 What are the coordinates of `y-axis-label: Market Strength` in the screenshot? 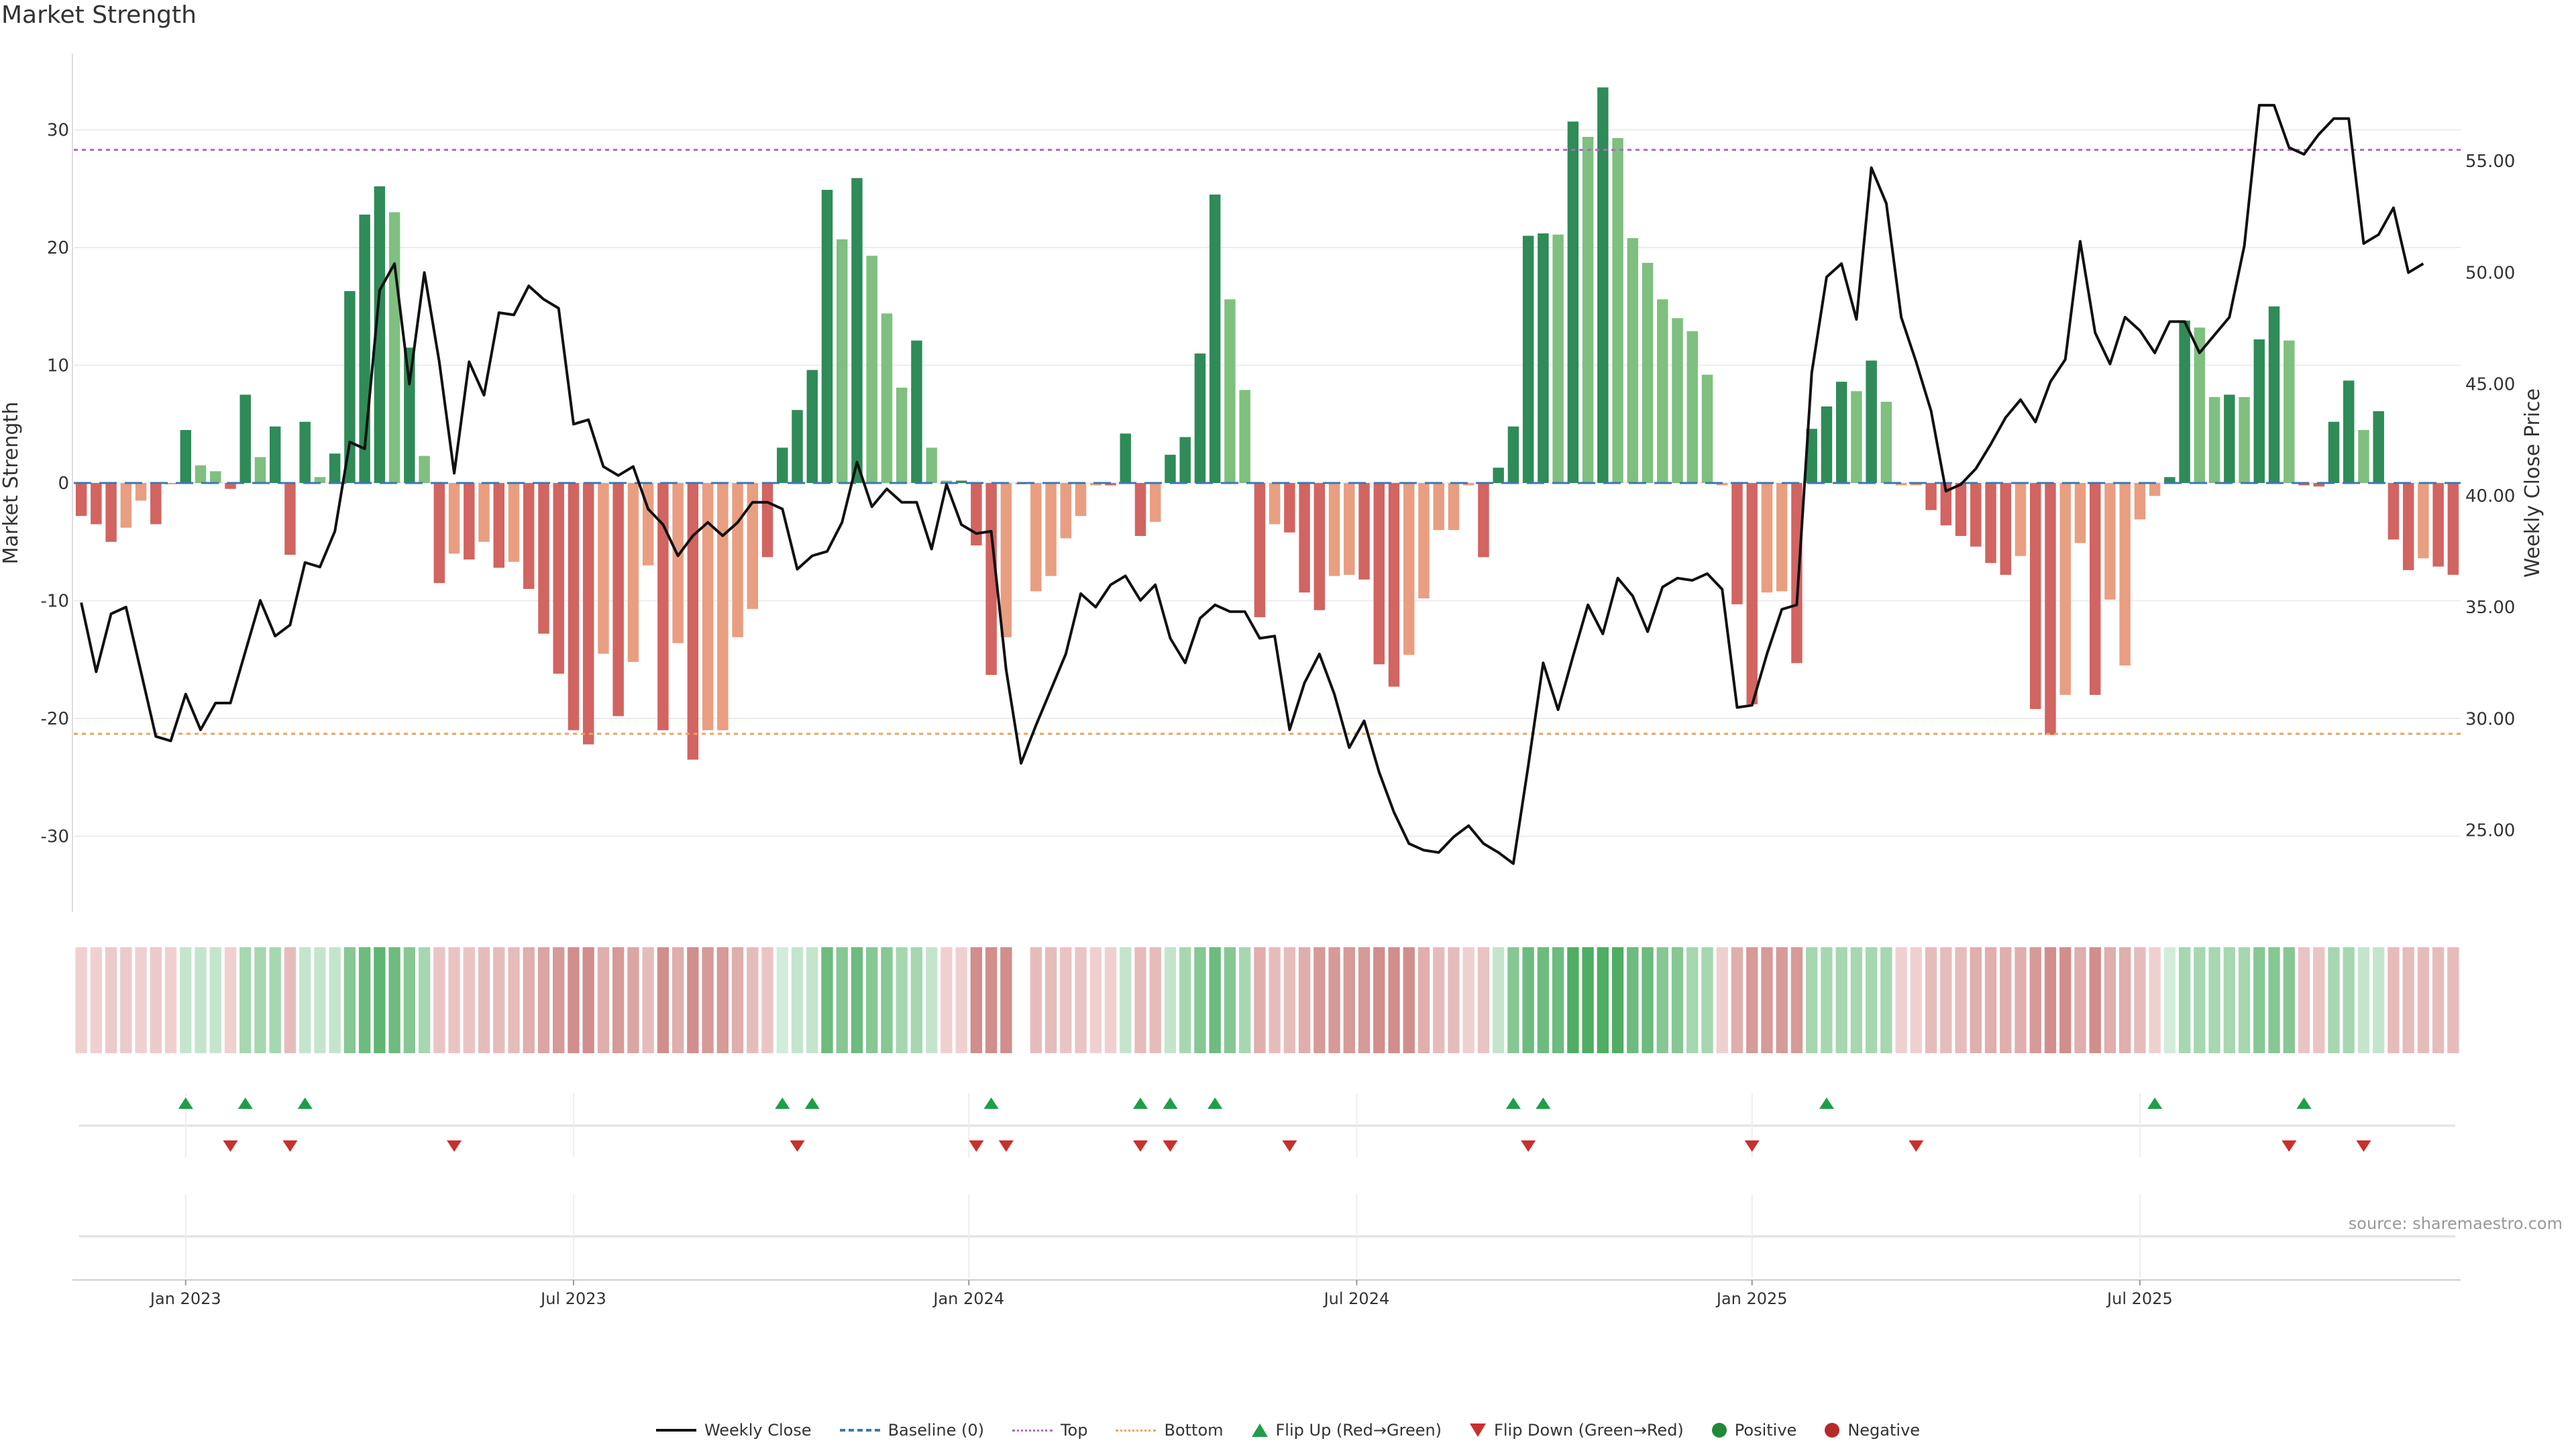 It's located at (11, 483).